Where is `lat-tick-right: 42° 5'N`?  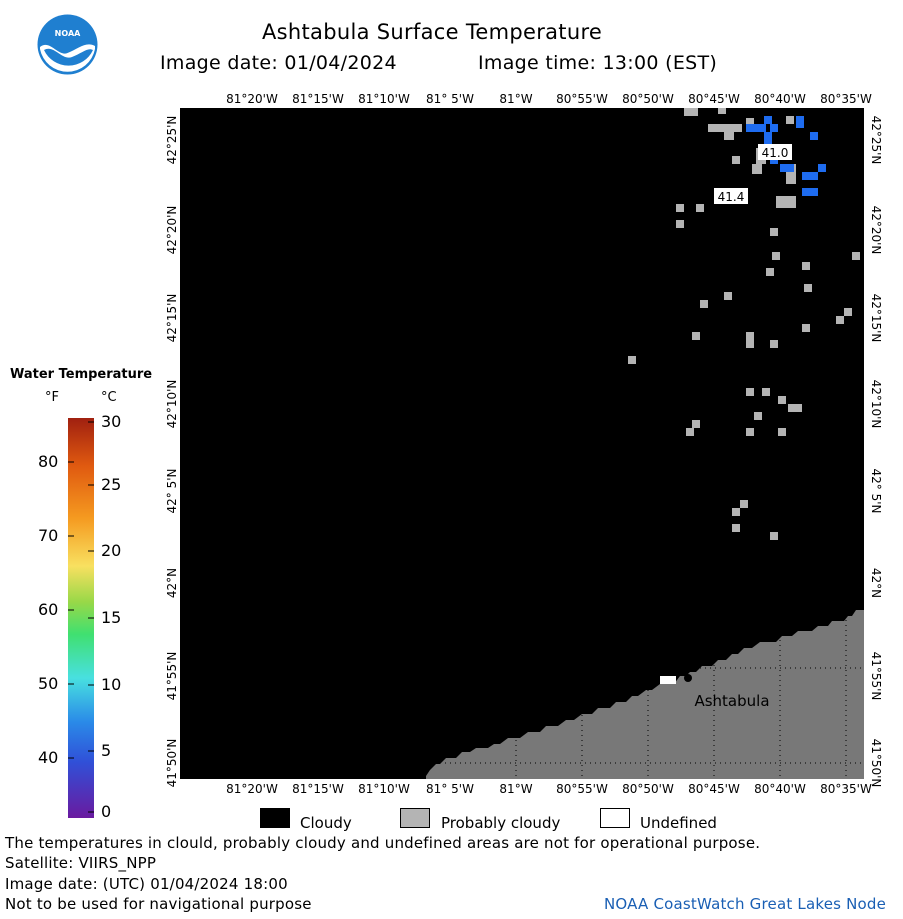
lat-tick-right: 42° 5'N is located at coordinates (876, 491).